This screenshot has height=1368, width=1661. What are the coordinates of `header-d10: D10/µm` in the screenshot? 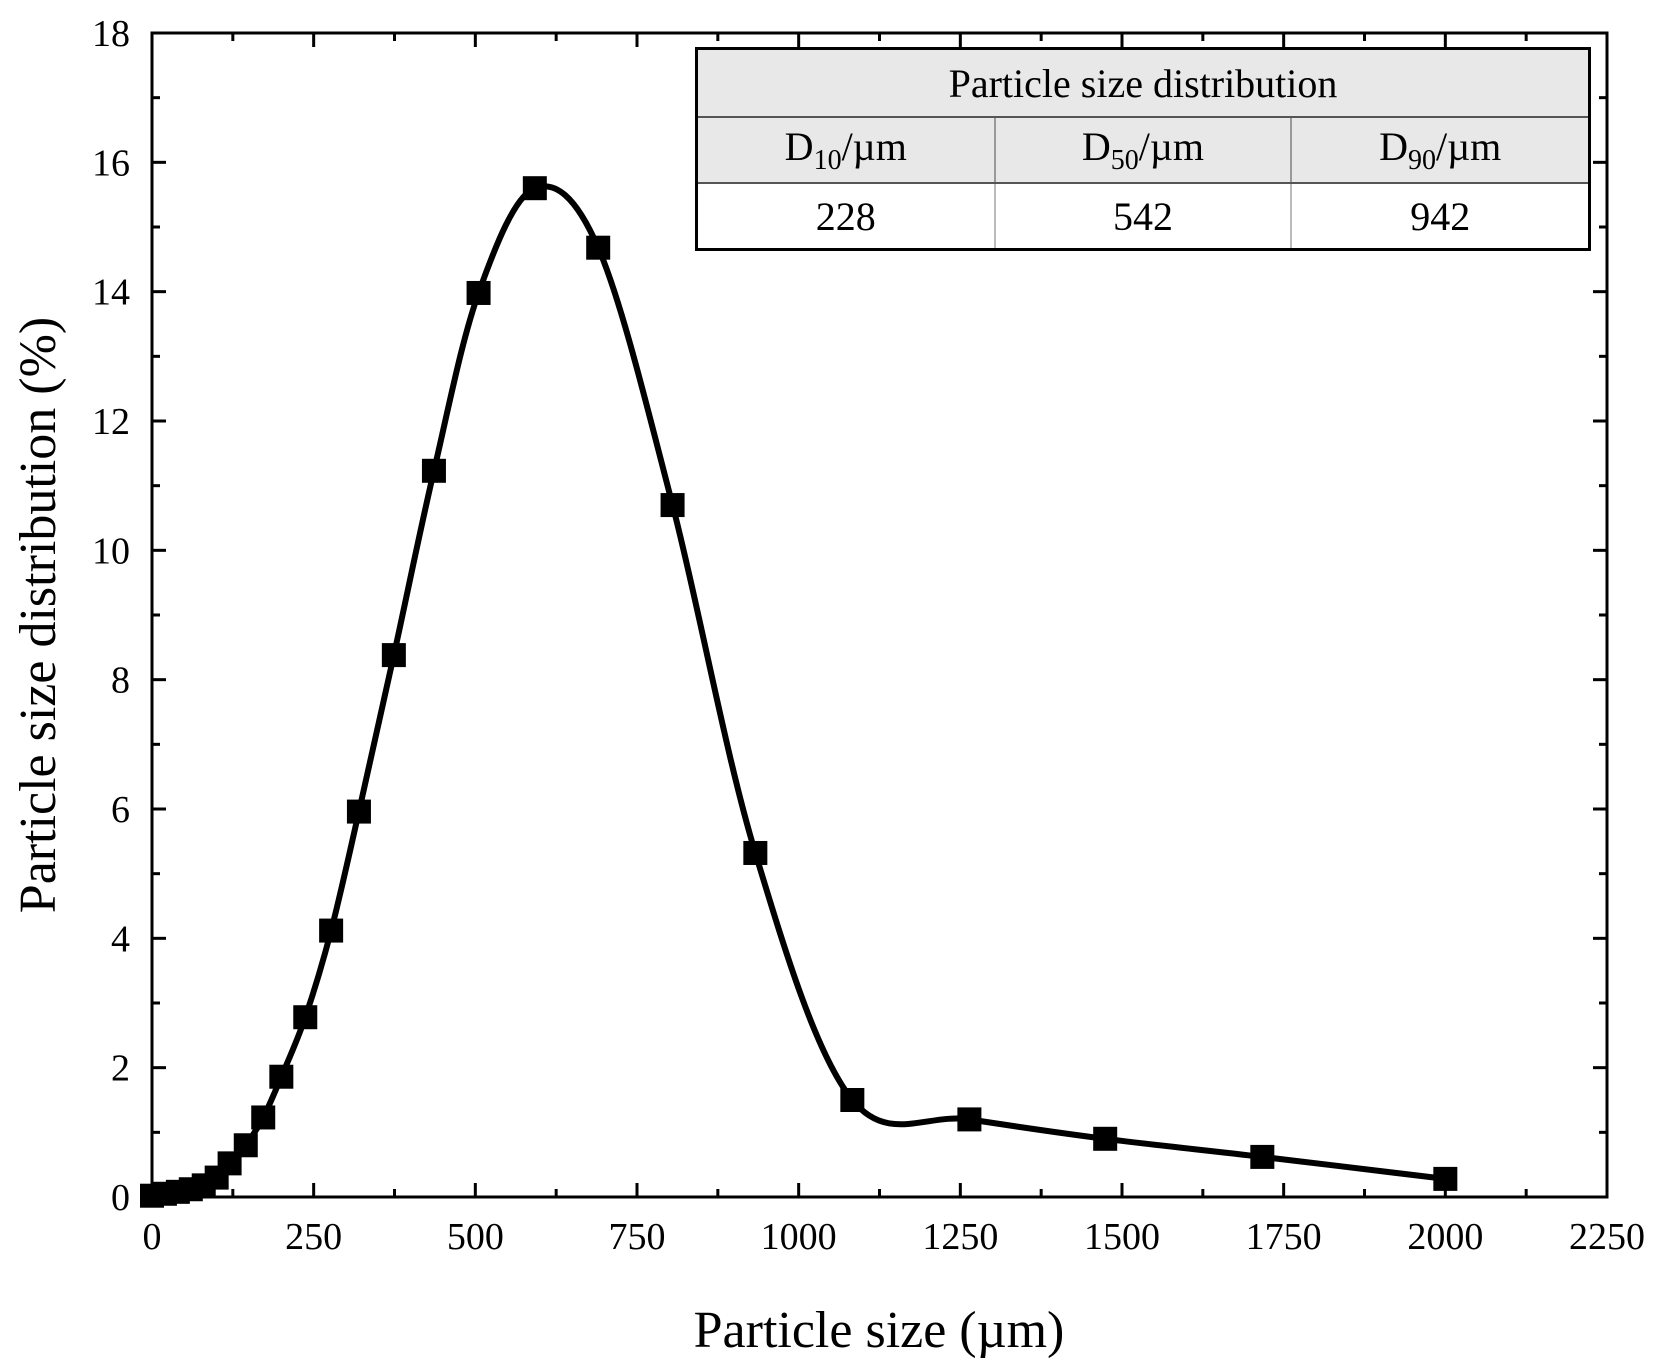 It's located at (846, 150).